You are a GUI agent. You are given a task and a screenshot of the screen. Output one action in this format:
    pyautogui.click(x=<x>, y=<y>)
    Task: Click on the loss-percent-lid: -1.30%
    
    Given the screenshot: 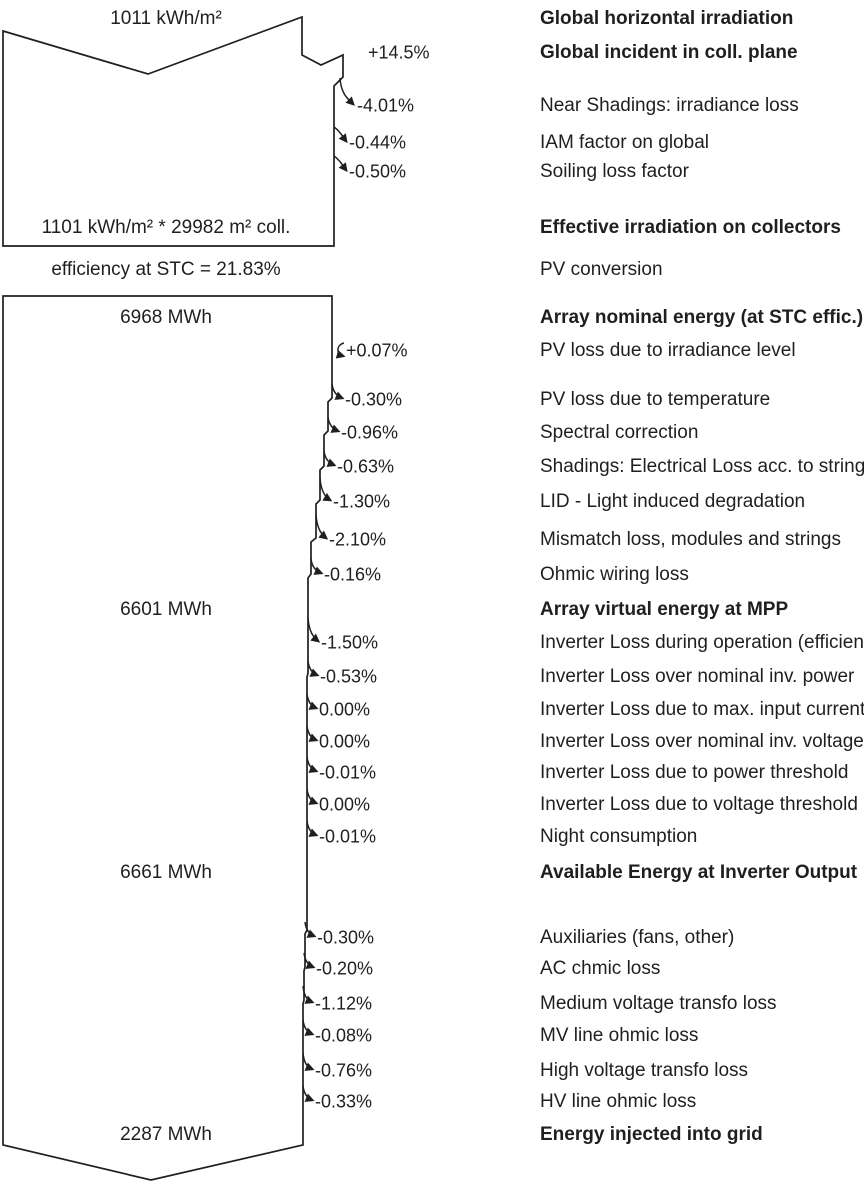 What is the action you would take?
    pyautogui.click(x=362, y=501)
    